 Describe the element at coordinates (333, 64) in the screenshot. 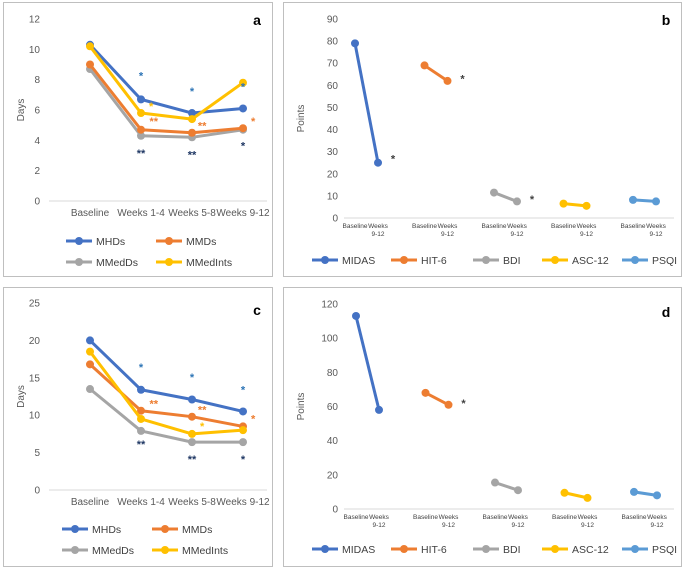

I see `y-tick-label: 70` at that location.